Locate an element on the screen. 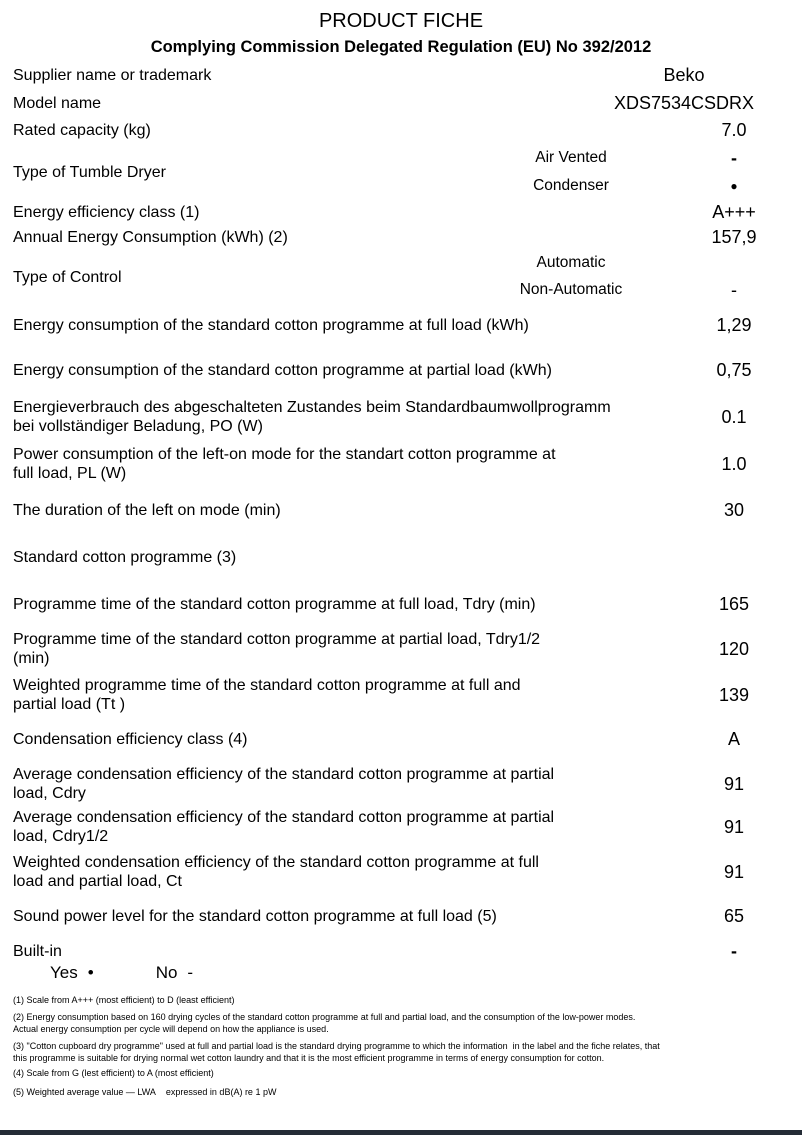 The height and width of the screenshot is (1136, 802). model-label: Model name is located at coordinates (57, 103).